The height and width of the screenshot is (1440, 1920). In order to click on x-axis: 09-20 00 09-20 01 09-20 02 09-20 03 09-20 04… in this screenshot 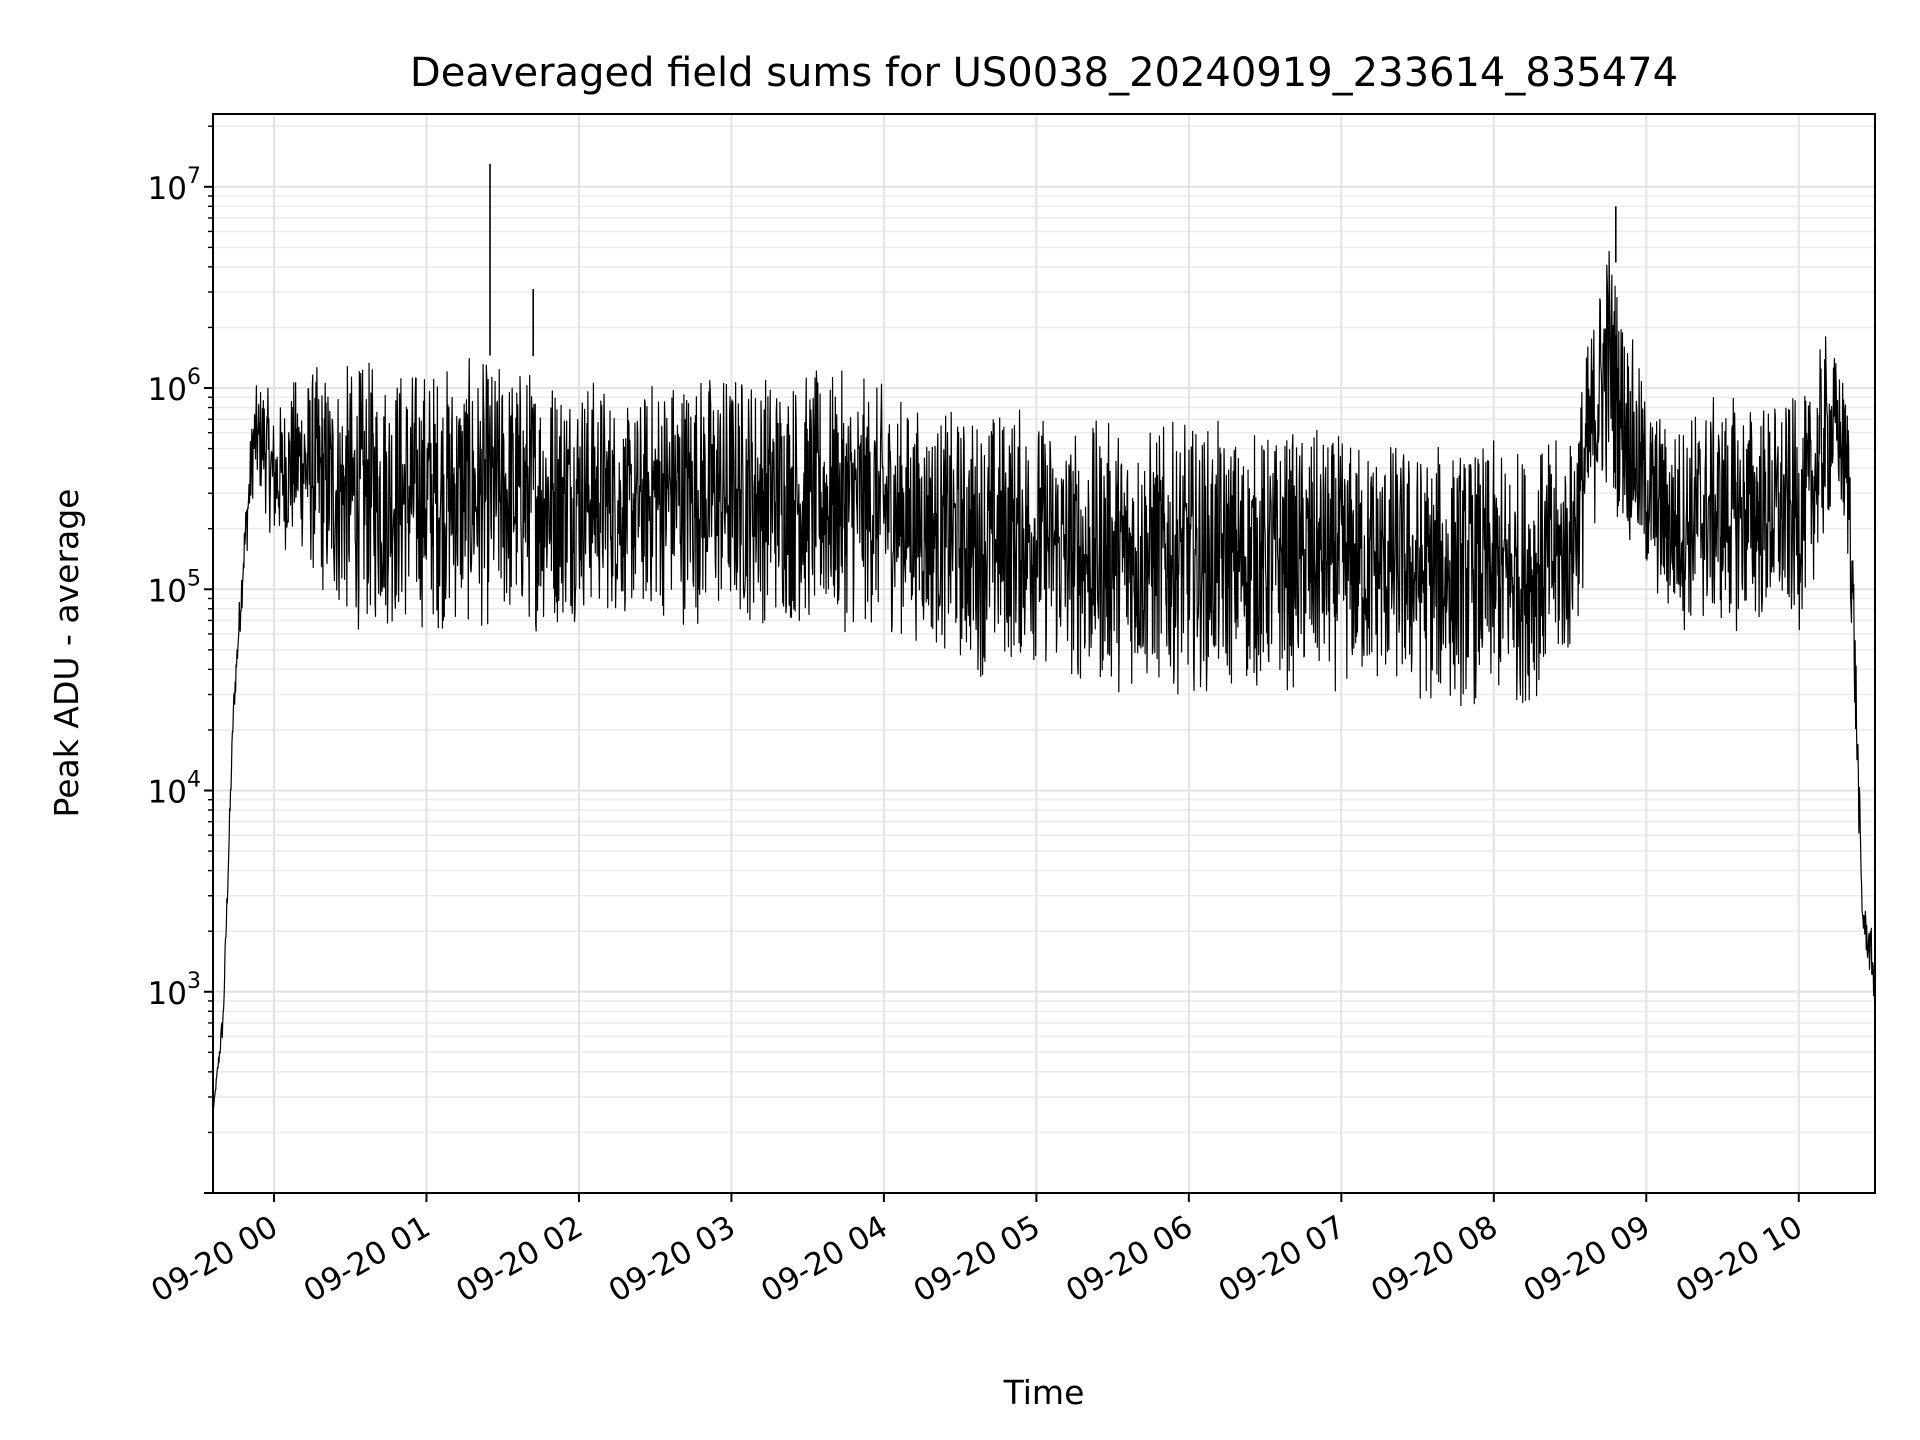, I will do `click(977, 1251)`.